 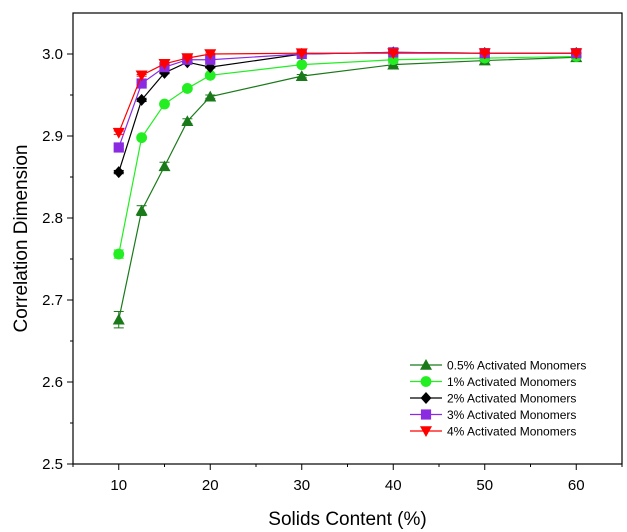 What do you see at coordinates (393, 485) in the screenshot?
I see `x-tick-label: 40` at bounding box center [393, 485].